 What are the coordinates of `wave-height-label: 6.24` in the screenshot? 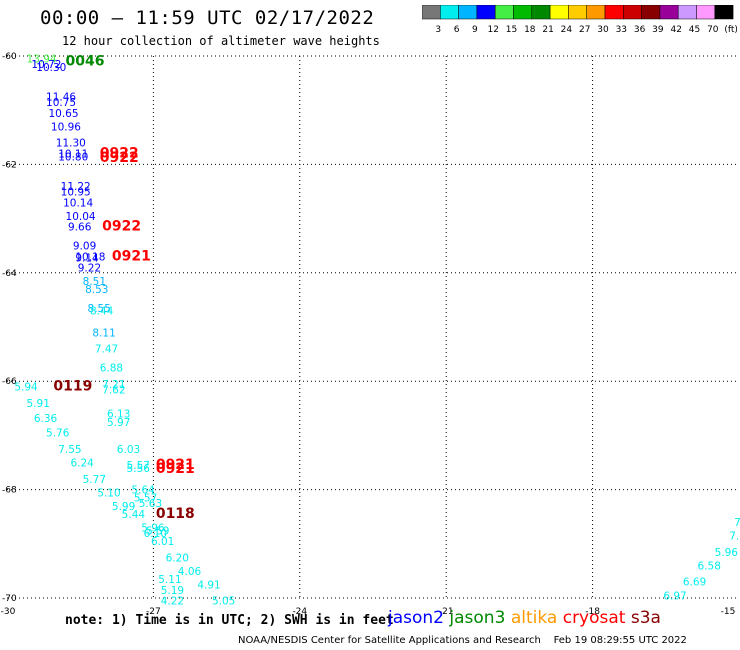 It's located at (82, 464).